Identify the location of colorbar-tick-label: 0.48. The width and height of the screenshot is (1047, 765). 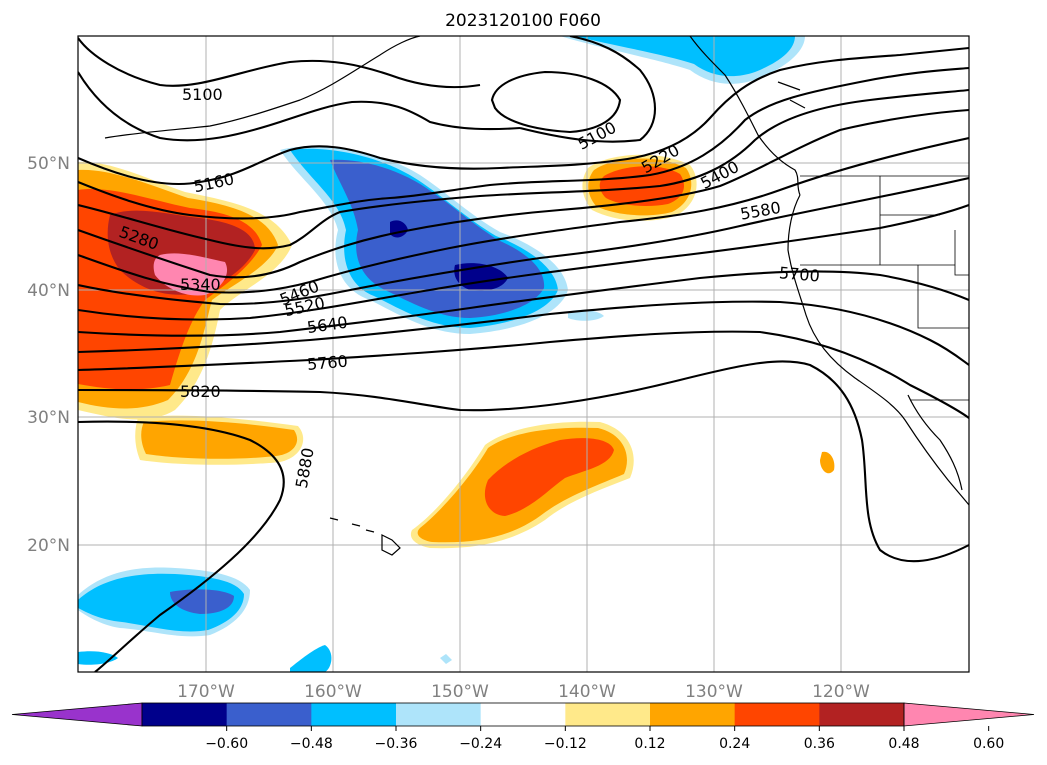
(903, 744).